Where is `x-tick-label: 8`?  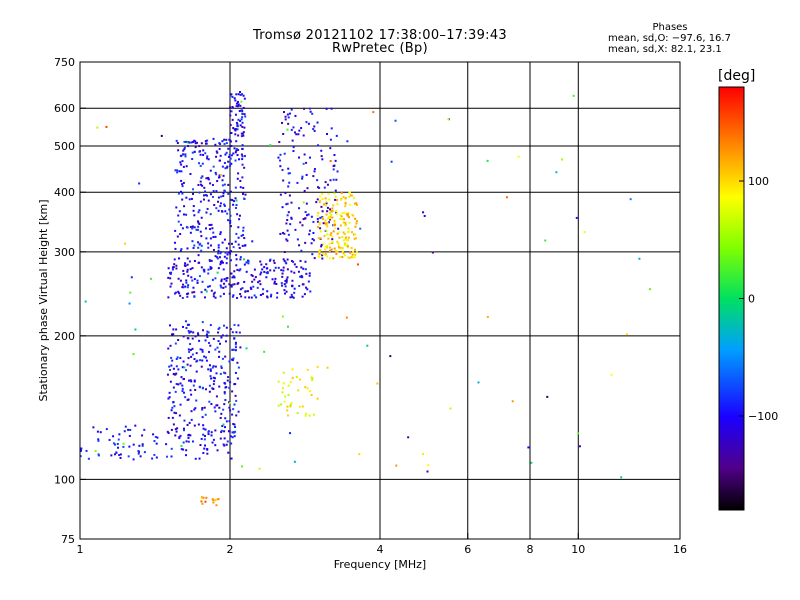 x-tick-label: 8 is located at coordinates (530, 549).